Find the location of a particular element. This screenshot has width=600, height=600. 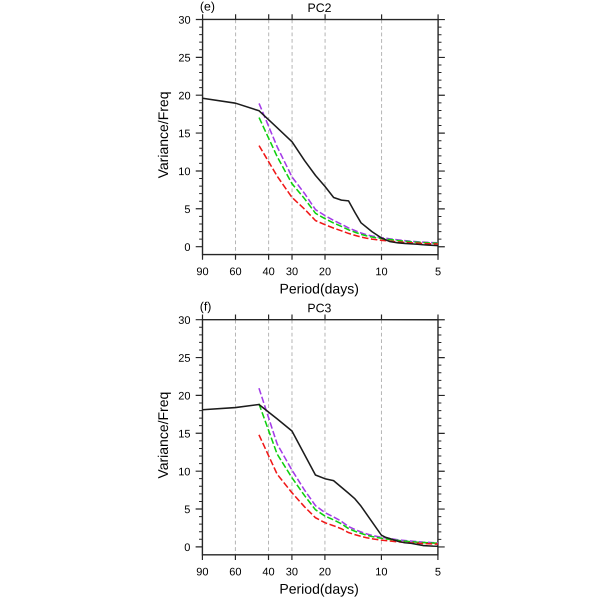

svg-text: (e) is located at coordinates (207, 6).